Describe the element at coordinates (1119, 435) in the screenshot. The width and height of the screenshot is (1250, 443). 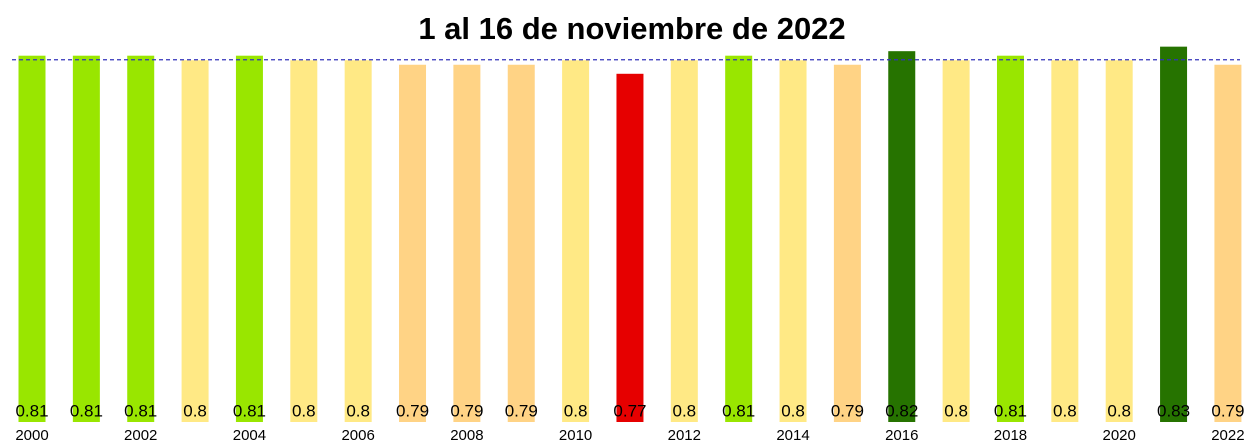
I see `x-tick-label: 2020` at that location.